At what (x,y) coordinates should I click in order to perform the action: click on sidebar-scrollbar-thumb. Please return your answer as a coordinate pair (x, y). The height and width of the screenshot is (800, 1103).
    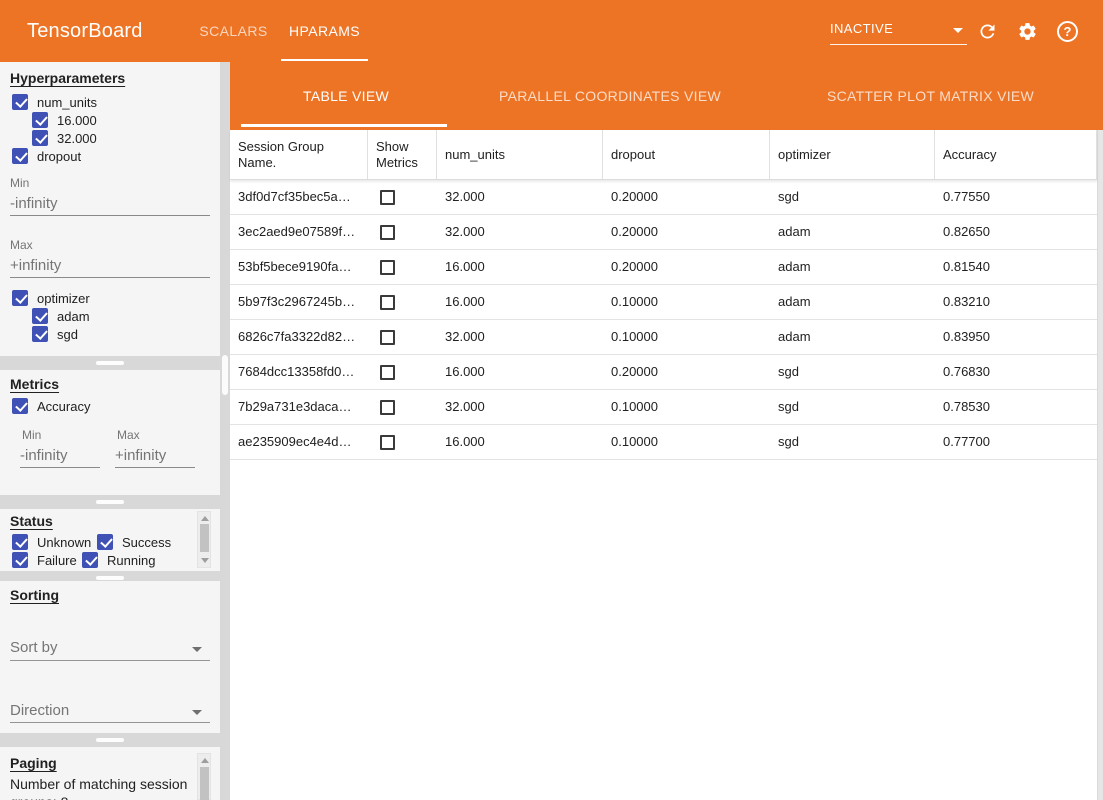
    Looking at the image, I should click on (225, 375).